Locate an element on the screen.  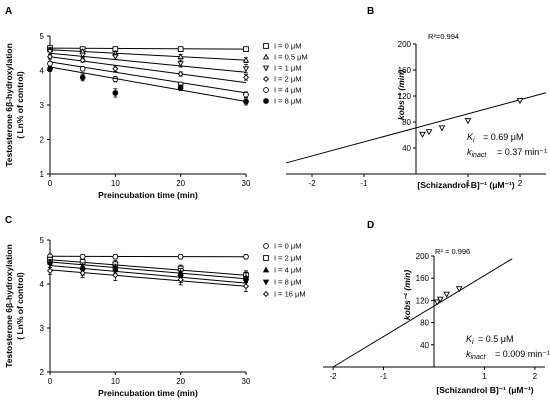
y-tick-label: 120 is located at coordinates (423, 300).